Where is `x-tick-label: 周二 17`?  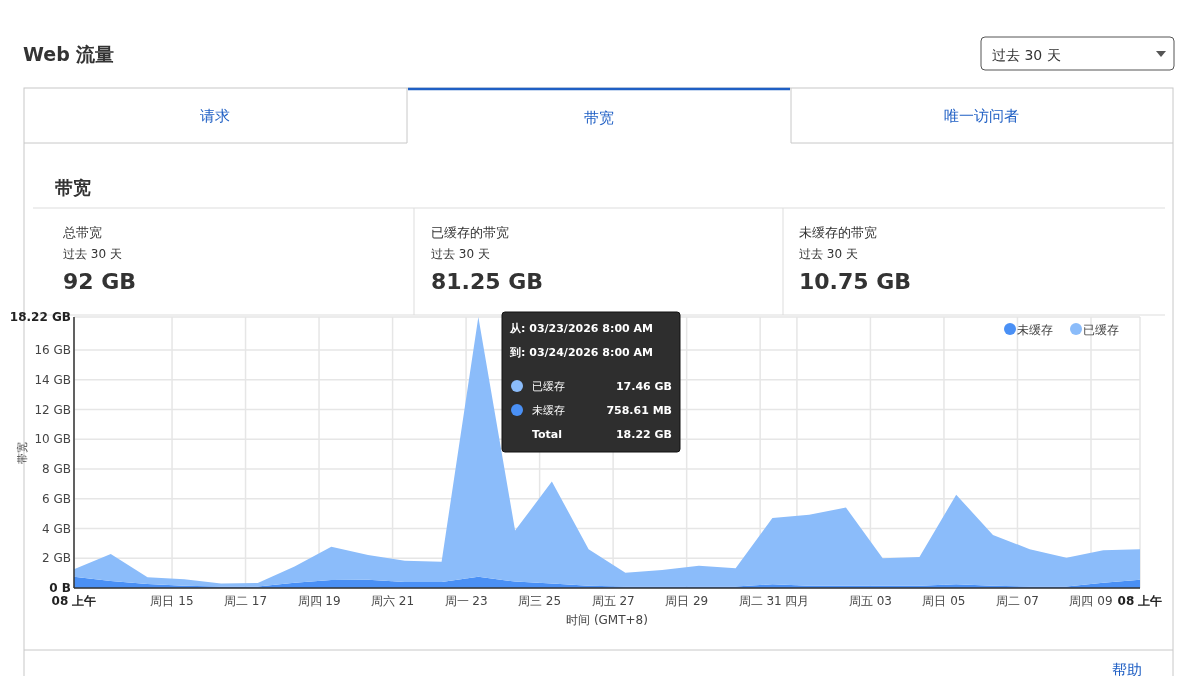 x-tick-label: 周二 17 is located at coordinates (245, 601).